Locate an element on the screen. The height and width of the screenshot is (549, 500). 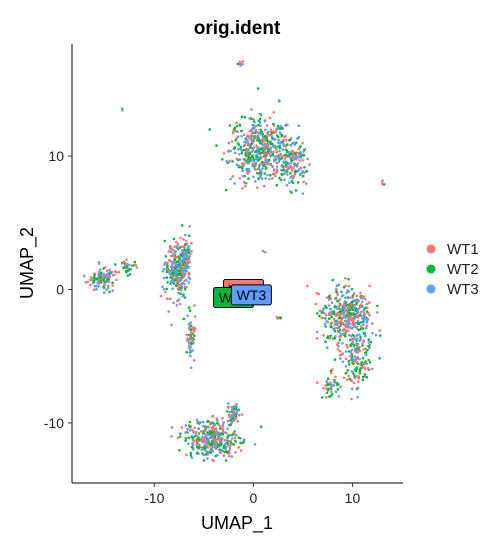
legend-label: WT3 is located at coordinates (463, 289).